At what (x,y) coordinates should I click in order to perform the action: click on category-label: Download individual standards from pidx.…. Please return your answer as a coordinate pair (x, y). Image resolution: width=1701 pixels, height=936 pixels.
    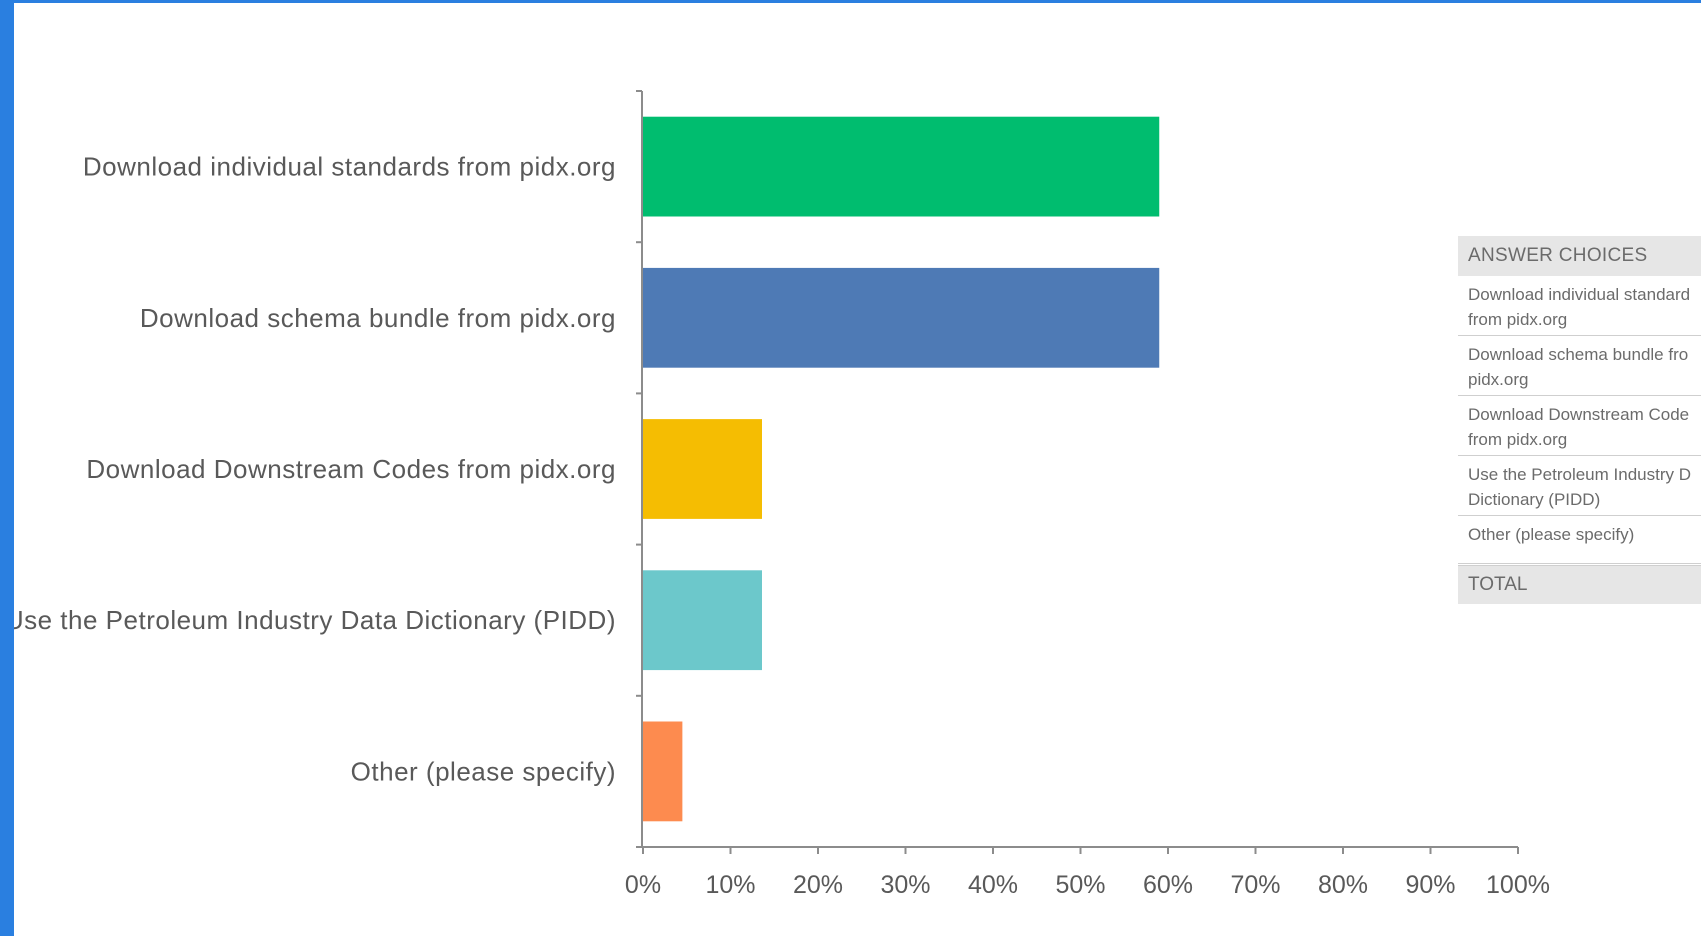
    Looking at the image, I should click on (349, 167).